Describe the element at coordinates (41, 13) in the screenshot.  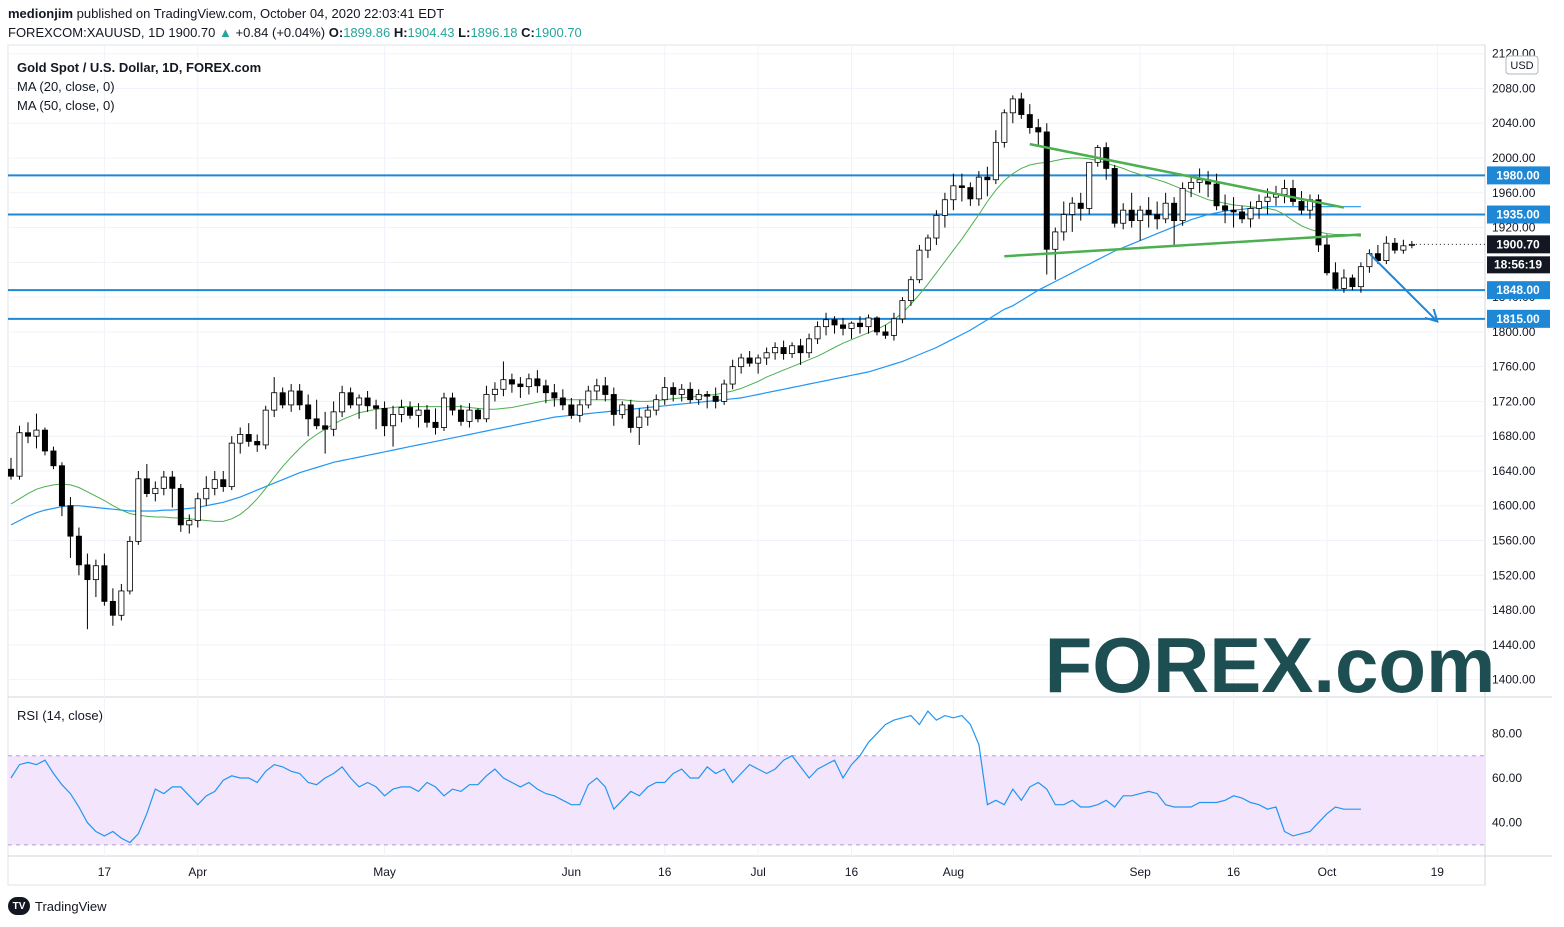
I see `publisher-name: medionjim` at that location.